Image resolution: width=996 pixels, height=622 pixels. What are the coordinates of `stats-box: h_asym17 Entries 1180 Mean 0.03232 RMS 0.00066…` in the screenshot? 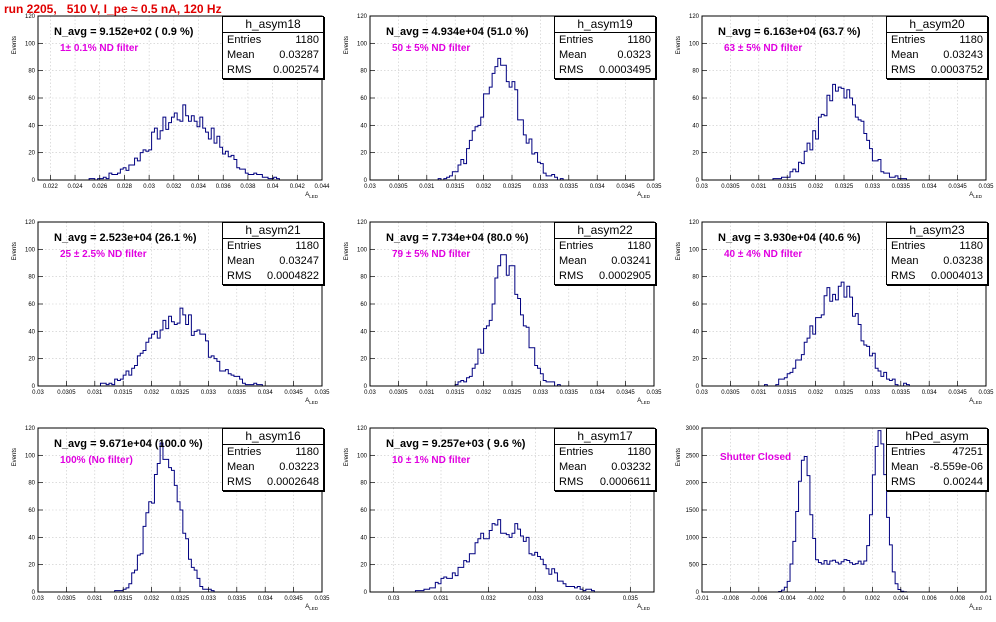 It's located at (605, 459).